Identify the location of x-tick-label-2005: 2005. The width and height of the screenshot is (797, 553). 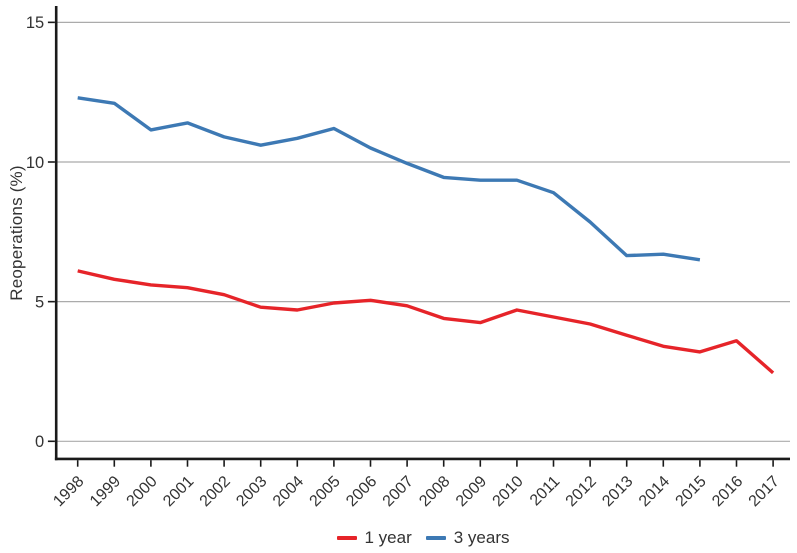
(325, 491).